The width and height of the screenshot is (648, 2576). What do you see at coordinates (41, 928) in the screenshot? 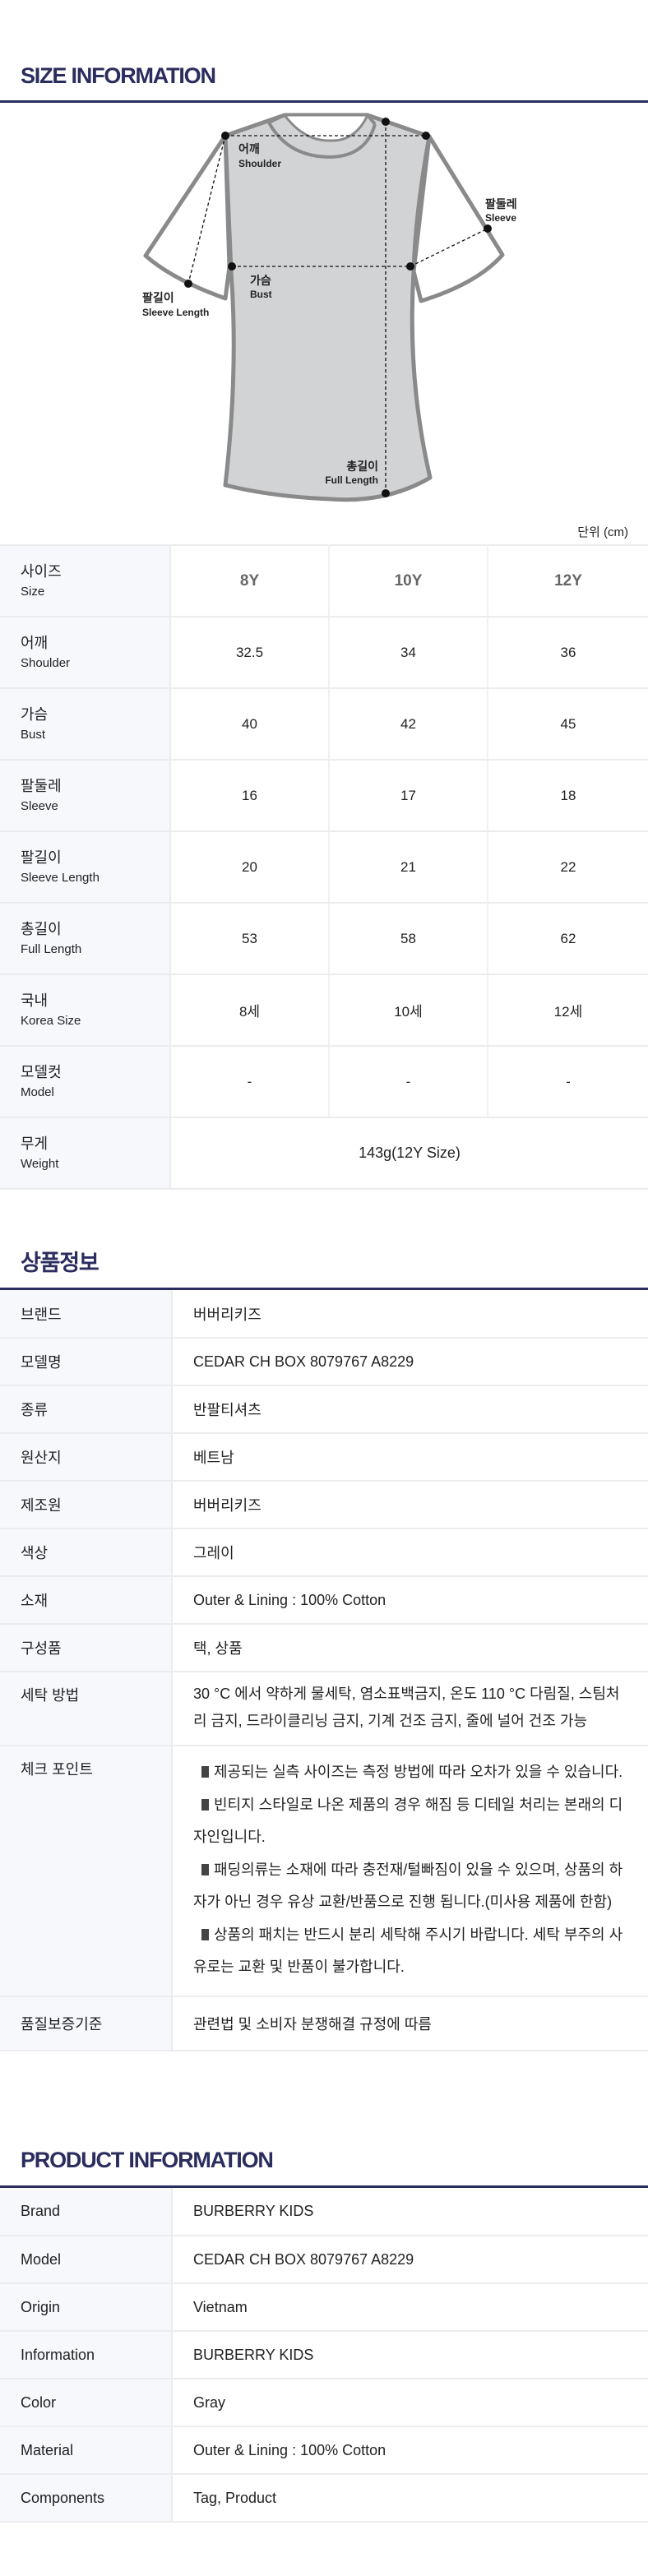
I see `label-ko: 총길이` at bounding box center [41, 928].